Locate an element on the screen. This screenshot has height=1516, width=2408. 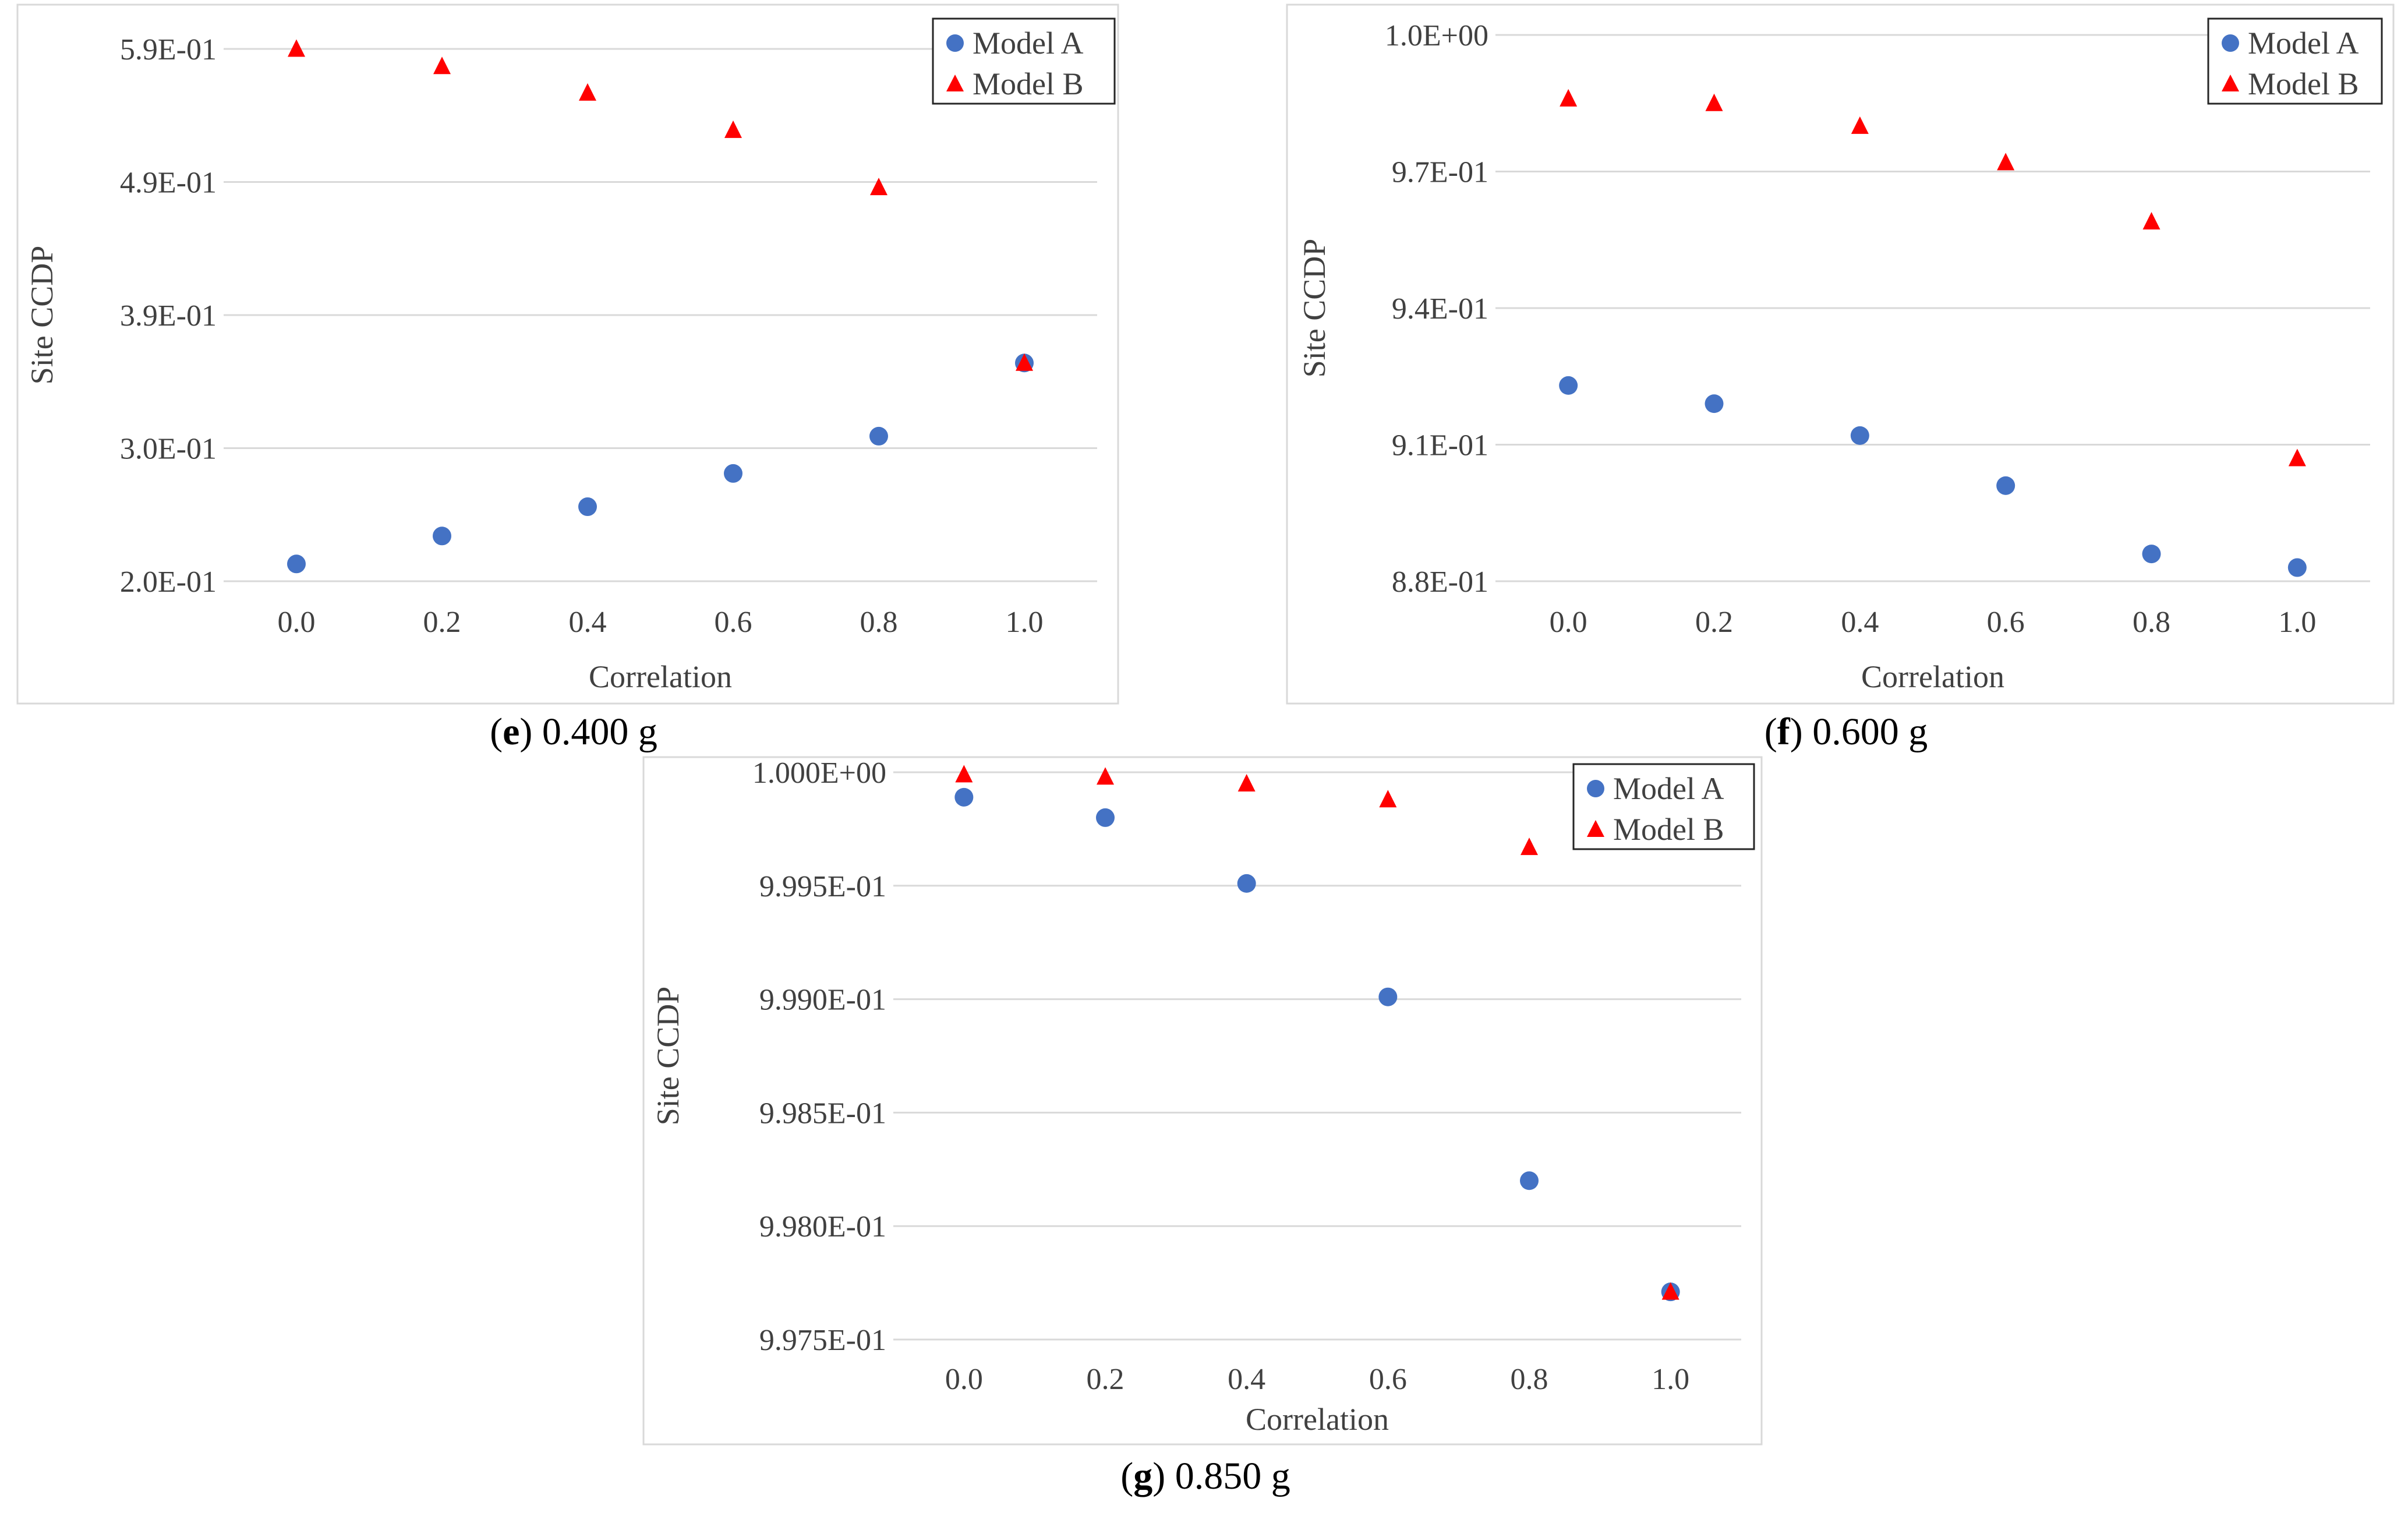
y-tick-label: 9.7E-01 is located at coordinates (1440, 172).